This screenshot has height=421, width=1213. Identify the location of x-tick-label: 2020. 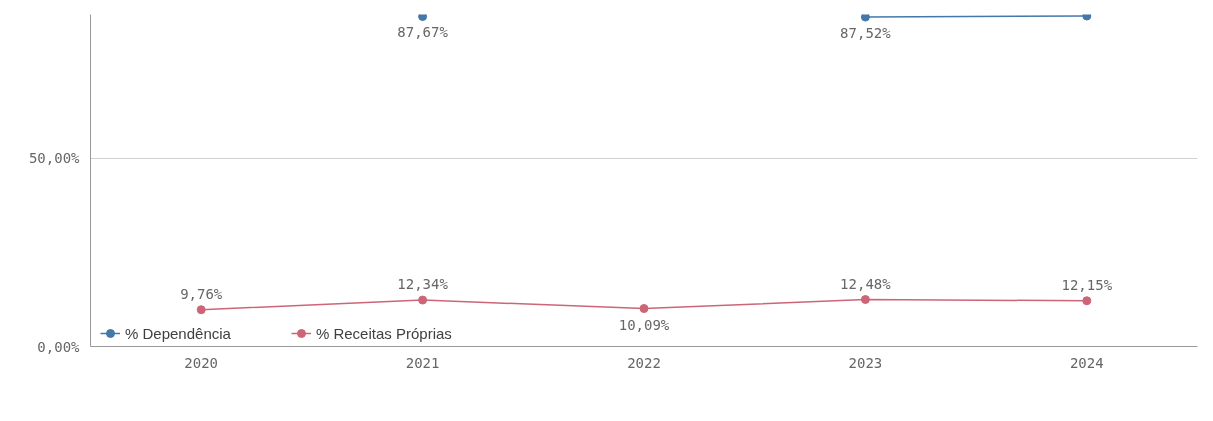
(201, 362).